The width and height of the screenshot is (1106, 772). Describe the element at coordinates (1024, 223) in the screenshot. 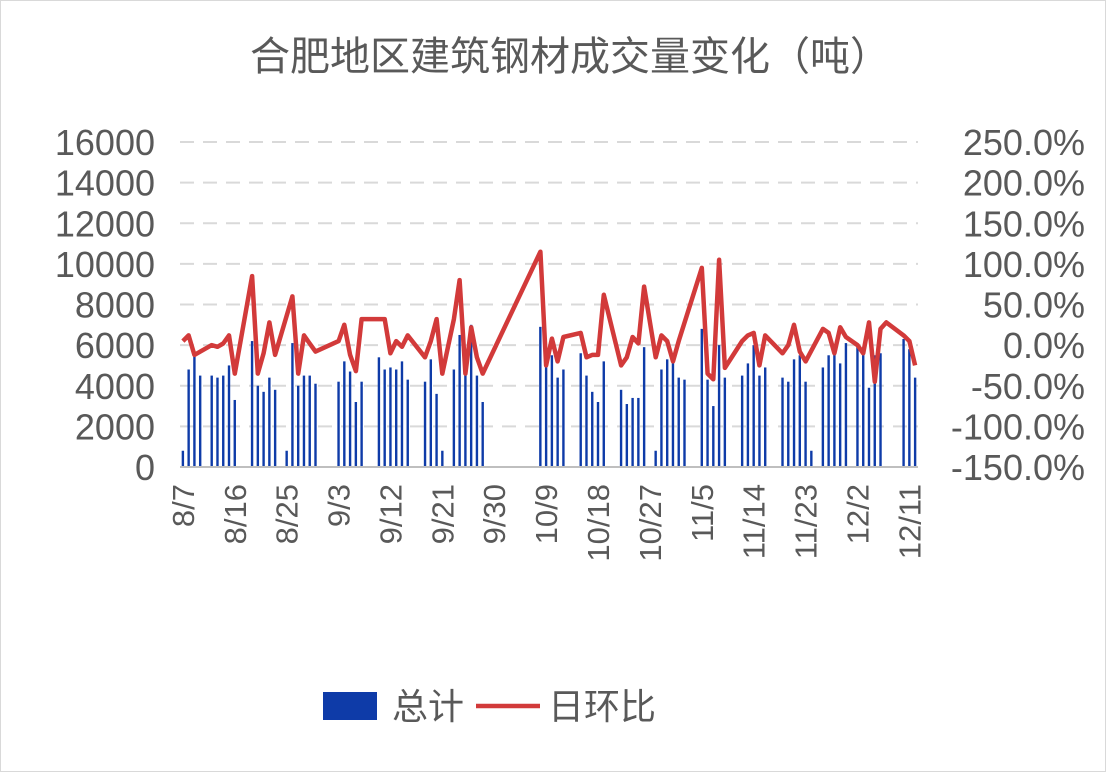

I see `y2-tick-label: 150.0%` at that location.